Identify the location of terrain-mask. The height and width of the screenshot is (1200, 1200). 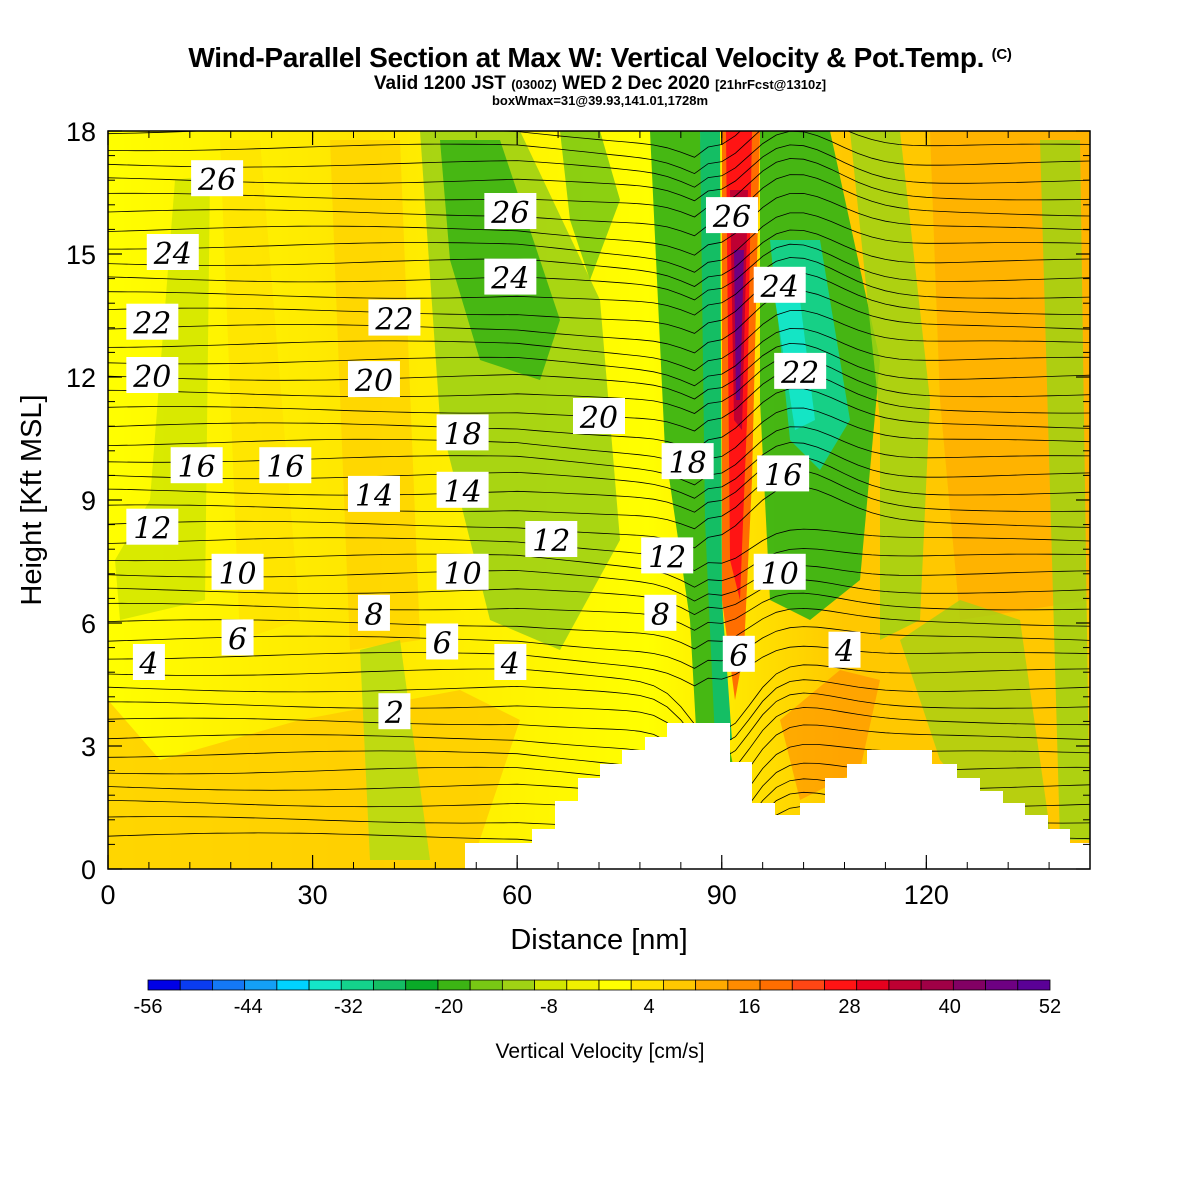
(777, 796).